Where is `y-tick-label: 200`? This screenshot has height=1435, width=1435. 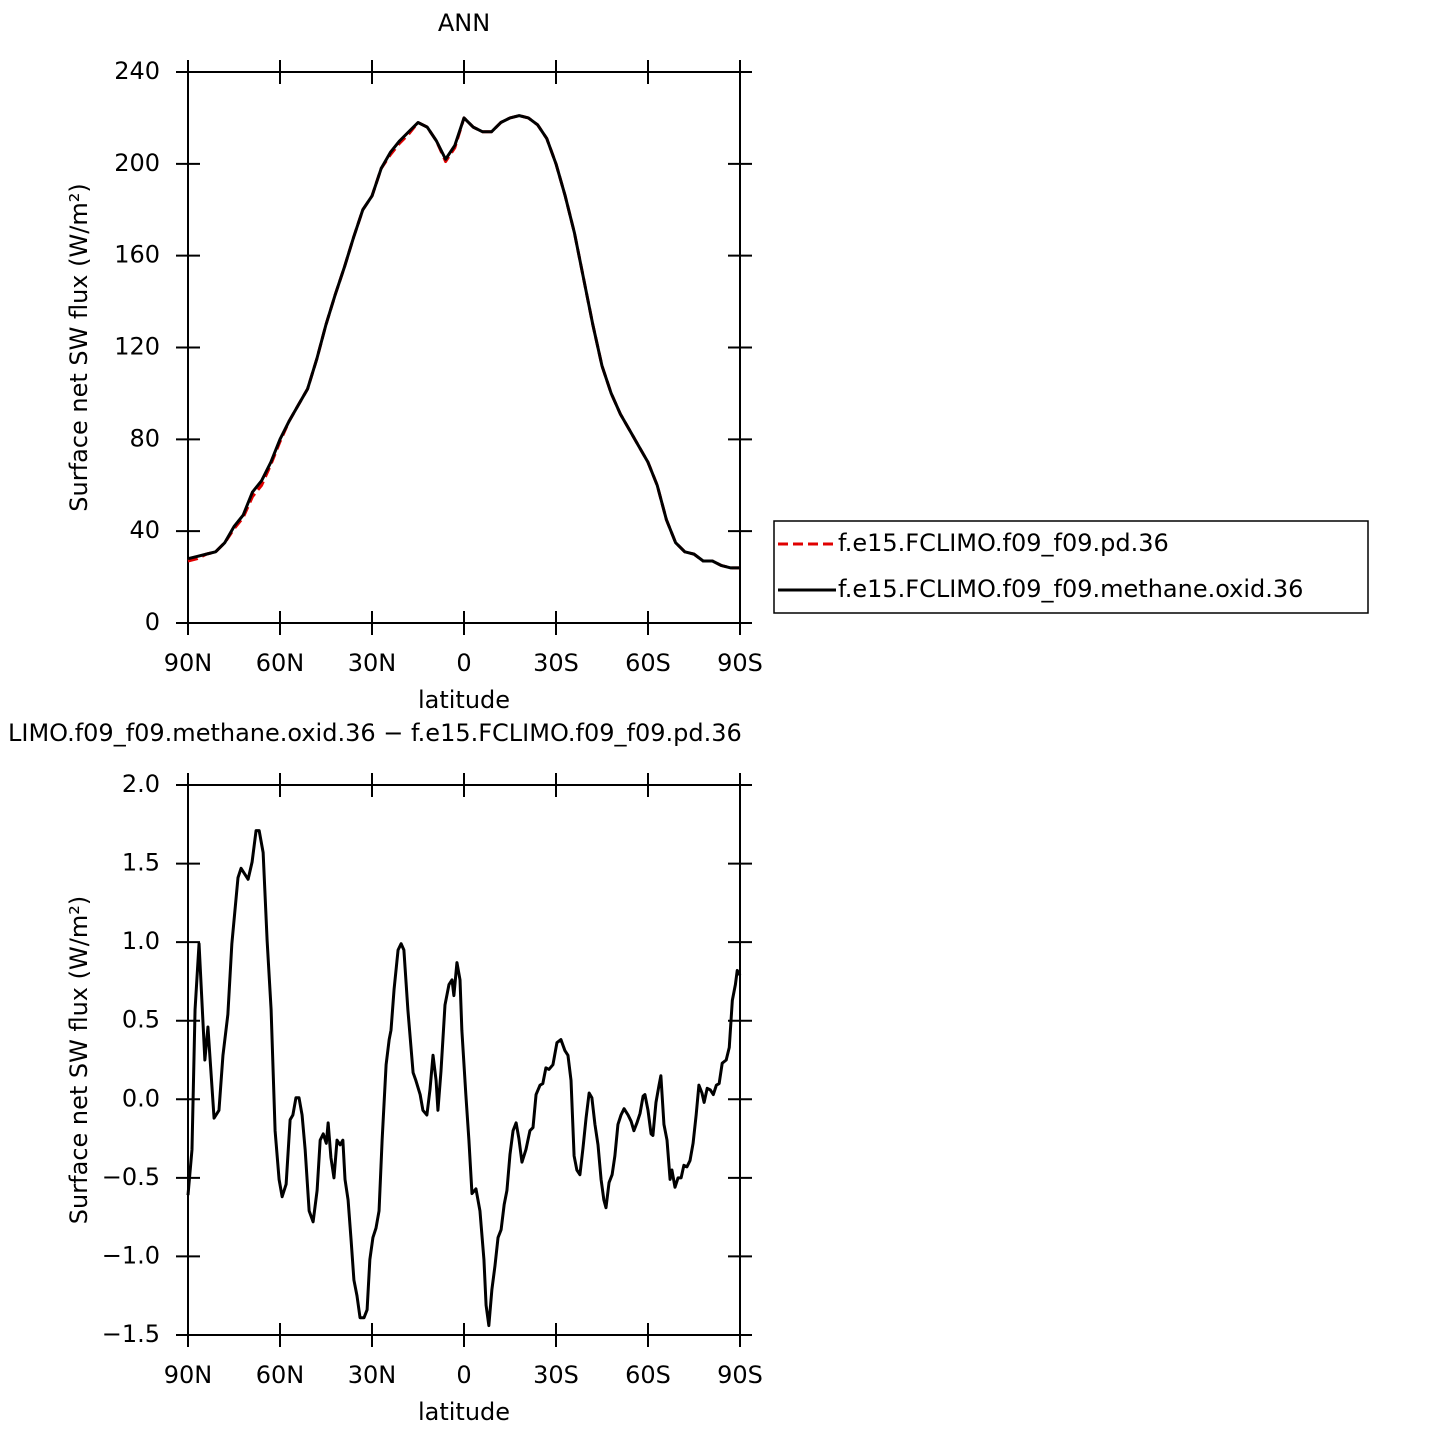
y-tick-label: 200 is located at coordinates (137, 163).